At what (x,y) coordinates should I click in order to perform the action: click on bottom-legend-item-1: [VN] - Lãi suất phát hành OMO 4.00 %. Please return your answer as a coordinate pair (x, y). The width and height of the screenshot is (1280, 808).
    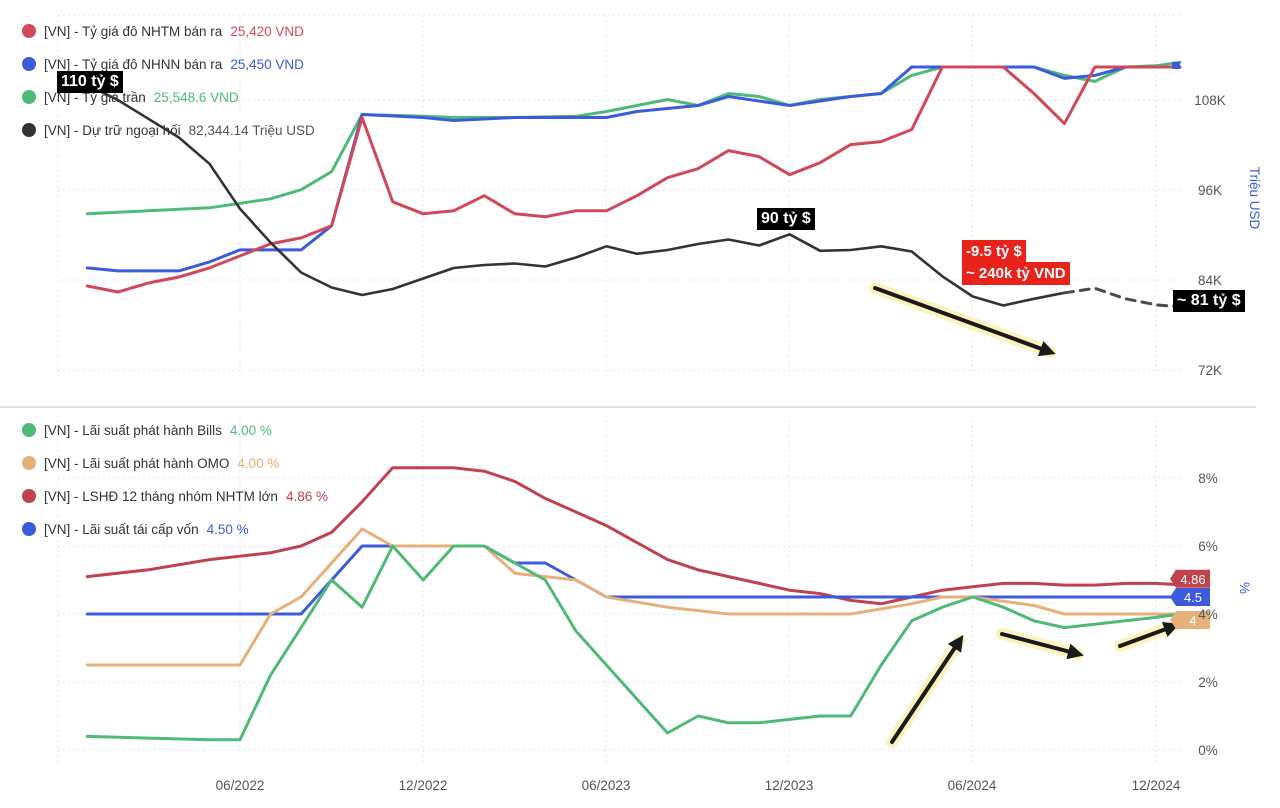
    Looking at the image, I should click on (175, 470).